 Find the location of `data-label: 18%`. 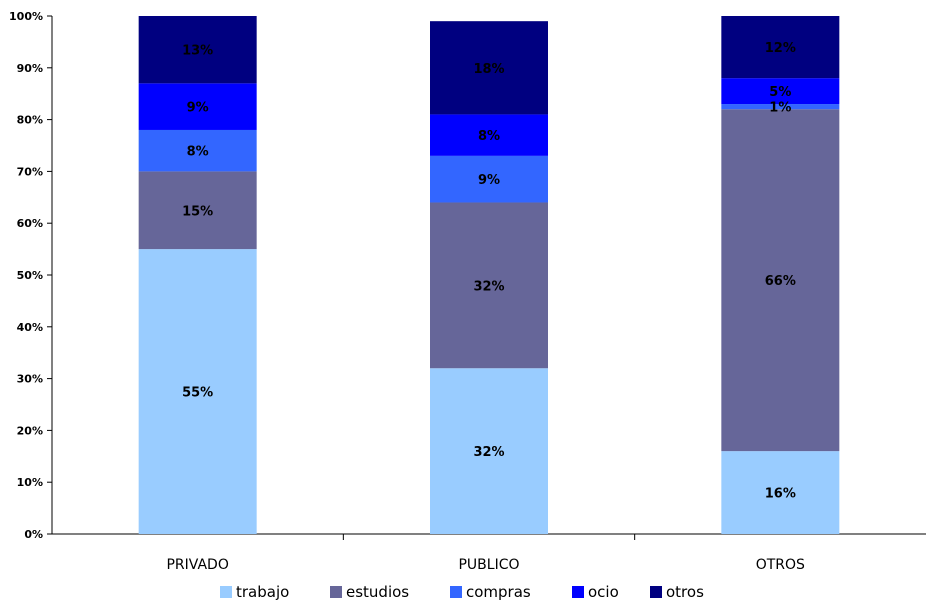

data-label: 18% is located at coordinates (488, 69).